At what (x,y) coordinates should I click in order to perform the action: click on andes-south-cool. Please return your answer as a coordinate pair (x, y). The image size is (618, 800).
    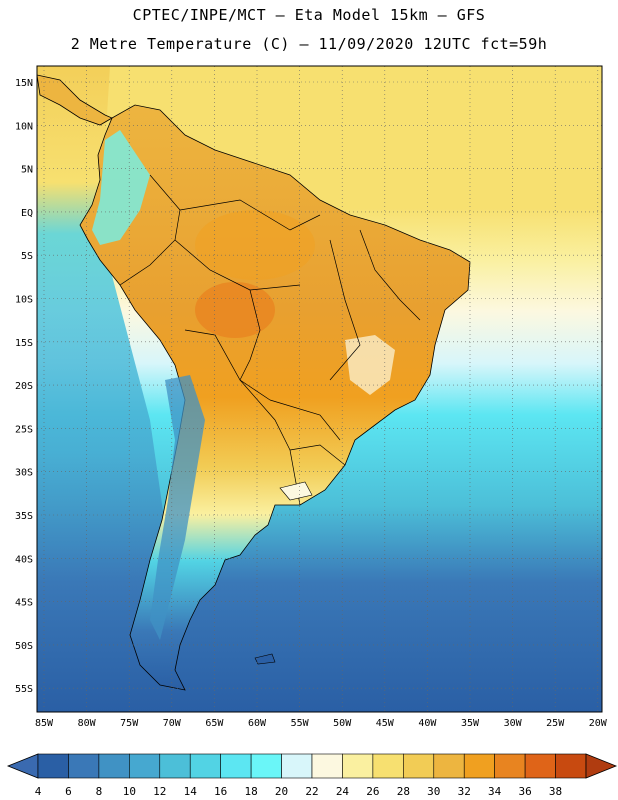
    Looking at the image, I should click on (177, 507).